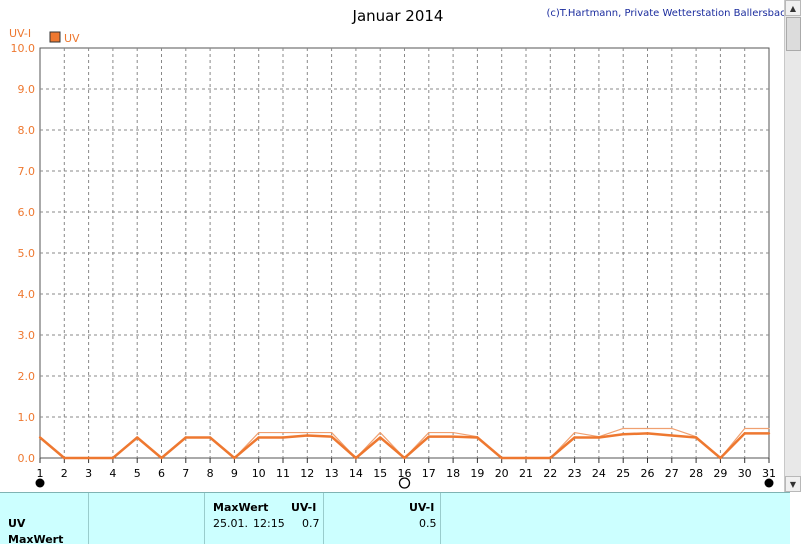 The image size is (802, 546). Describe the element at coordinates (44, 519) in the screenshot. I see `table-row-header-cell: UV MaxWert` at that location.